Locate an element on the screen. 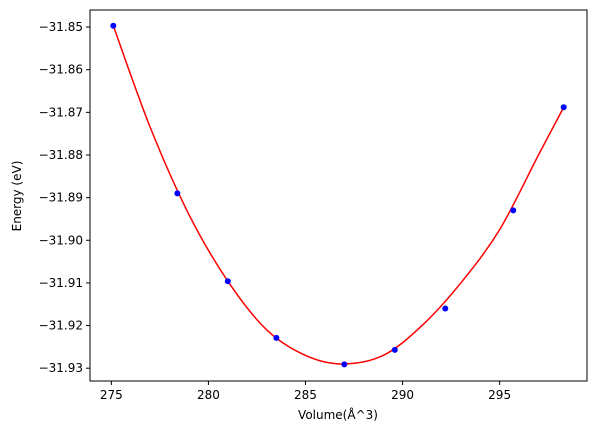  y-tick-label: −31.86 is located at coordinates (61, 70).